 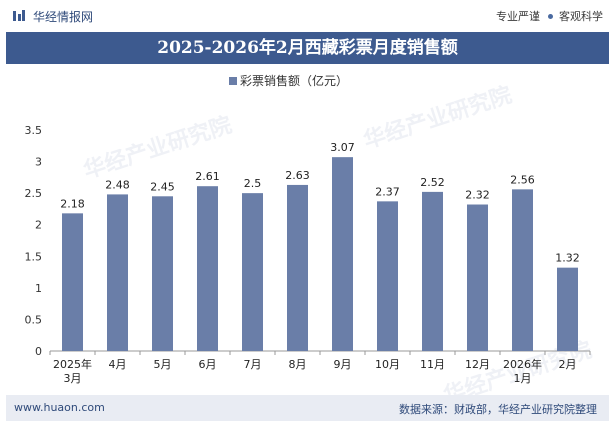 I want to click on data-label: 2.45, so click(x=162, y=186).